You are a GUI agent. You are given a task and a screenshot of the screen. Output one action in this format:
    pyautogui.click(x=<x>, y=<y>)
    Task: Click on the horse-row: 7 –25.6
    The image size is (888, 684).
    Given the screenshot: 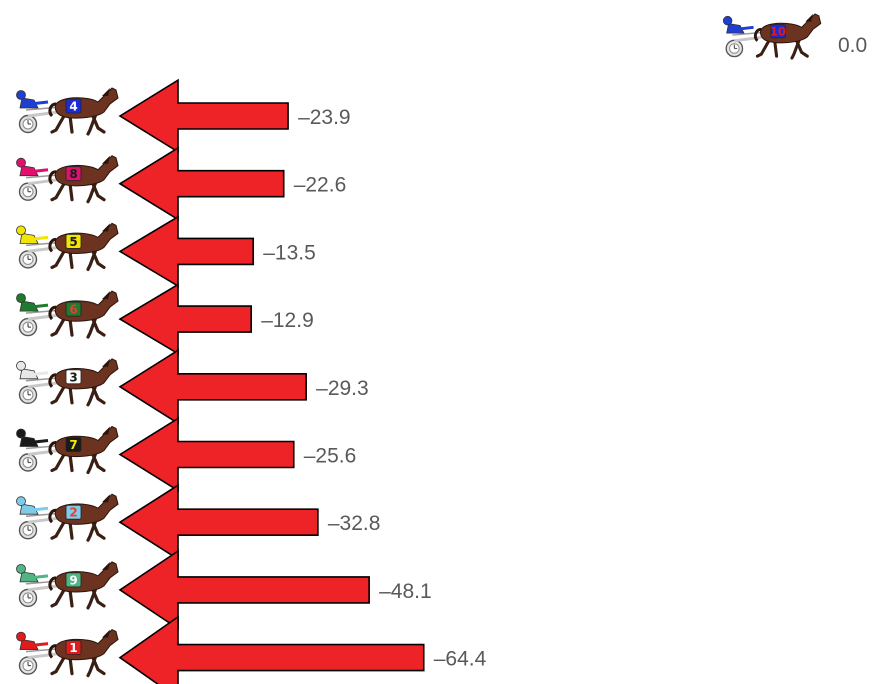 What is the action you would take?
    pyautogui.click(x=186, y=454)
    